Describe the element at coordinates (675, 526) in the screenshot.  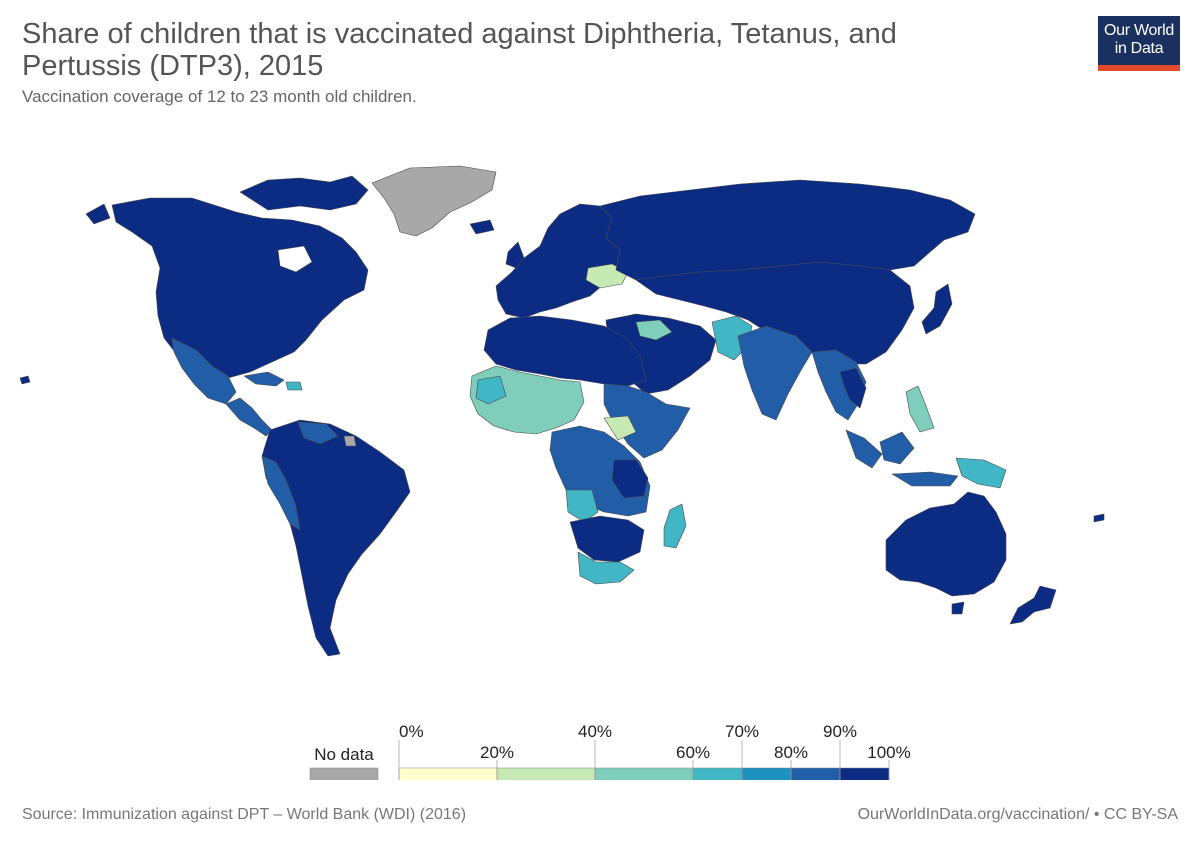
I see `region-madagascar` at that location.